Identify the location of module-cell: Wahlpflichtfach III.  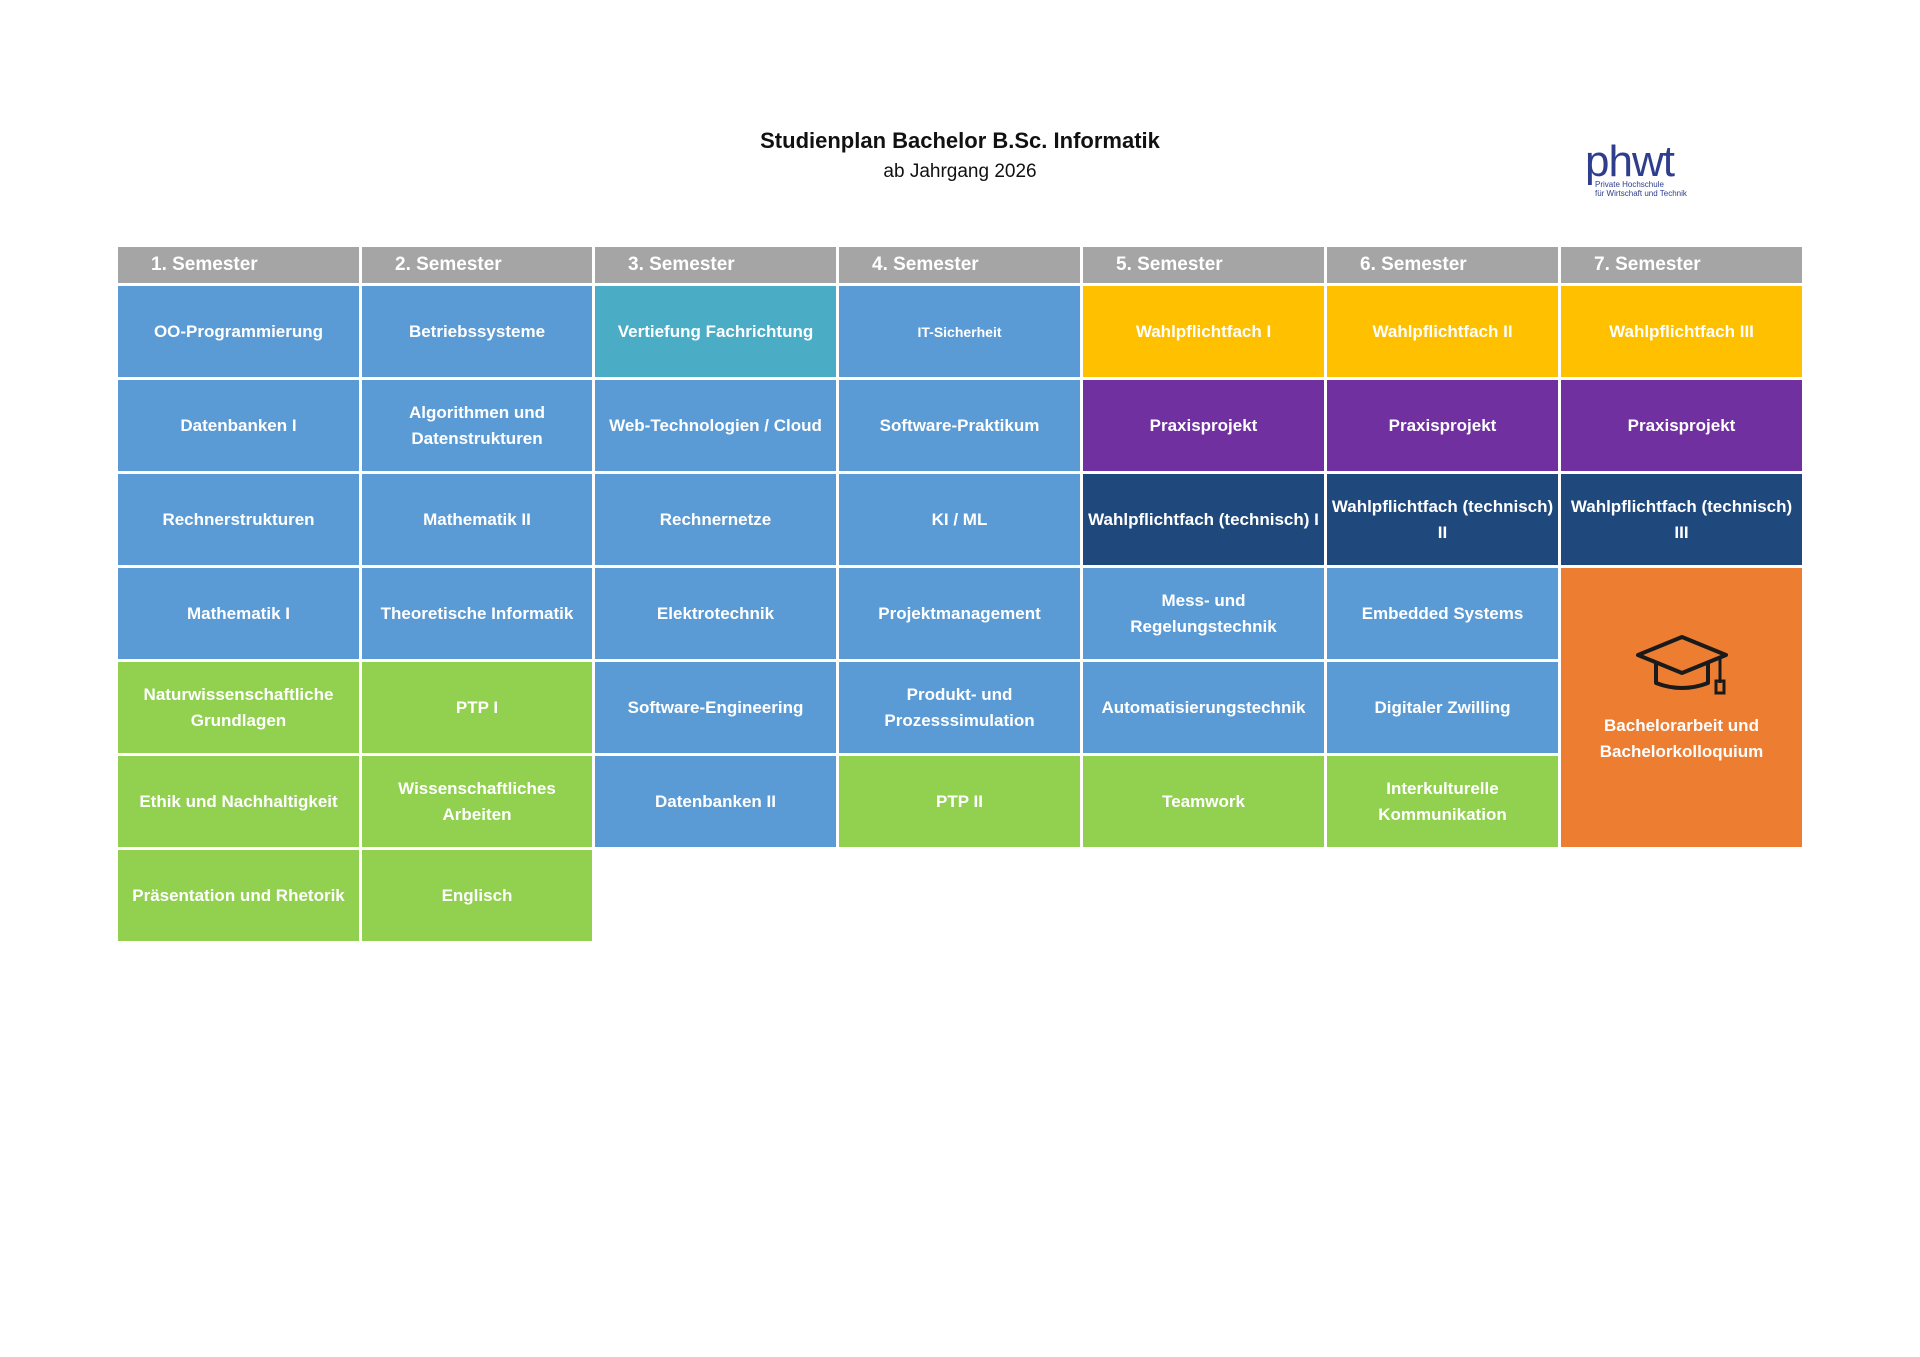
(1681, 331).